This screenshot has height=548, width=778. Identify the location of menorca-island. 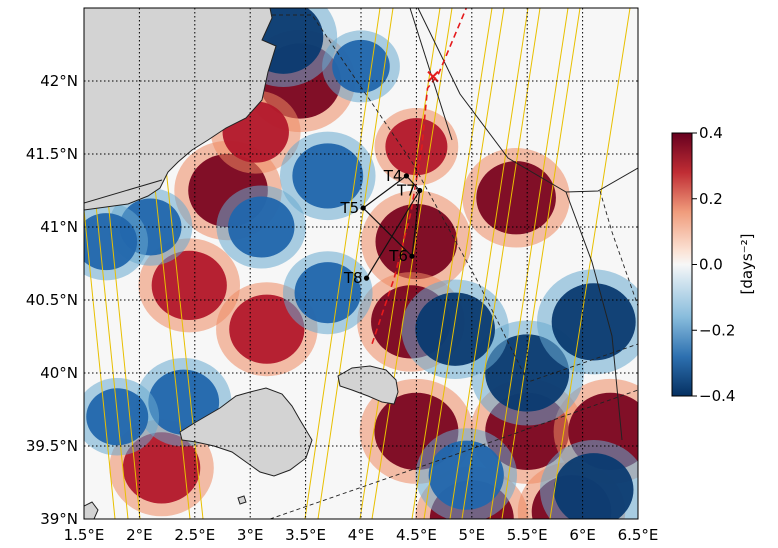
(368, 385).